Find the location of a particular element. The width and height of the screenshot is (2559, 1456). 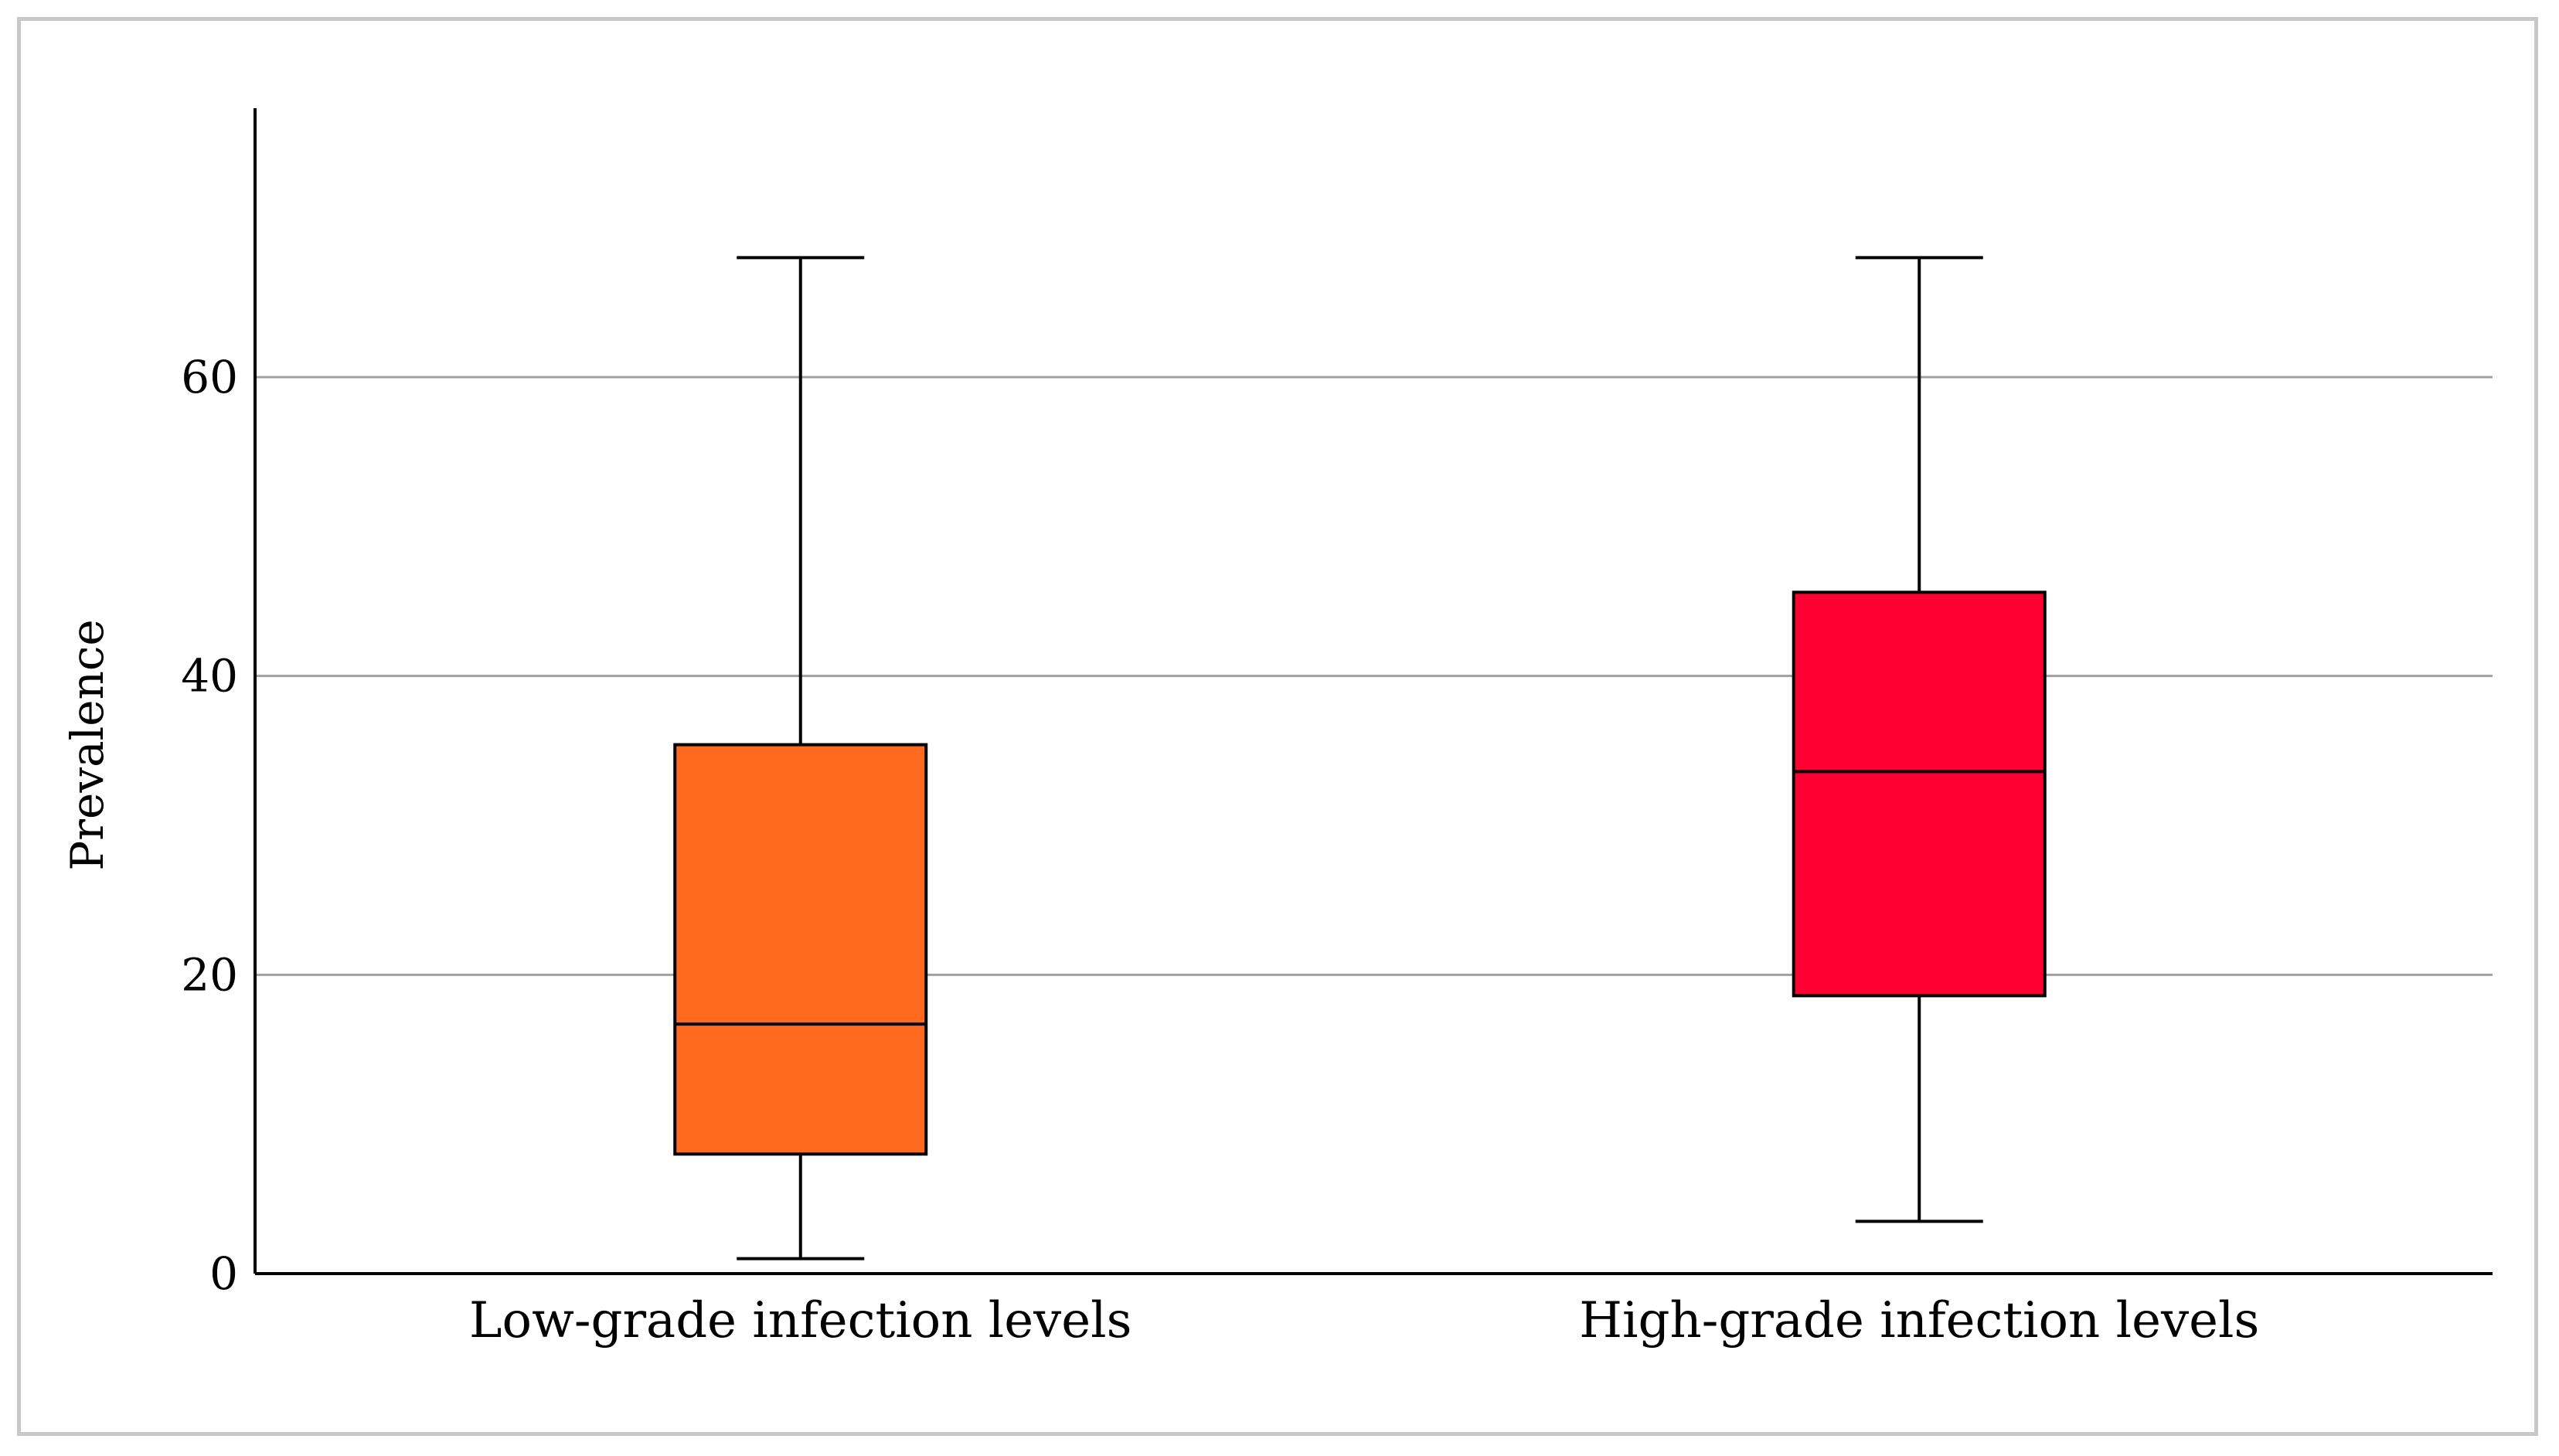

y-tick-label: 0 is located at coordinates (224, 1274).